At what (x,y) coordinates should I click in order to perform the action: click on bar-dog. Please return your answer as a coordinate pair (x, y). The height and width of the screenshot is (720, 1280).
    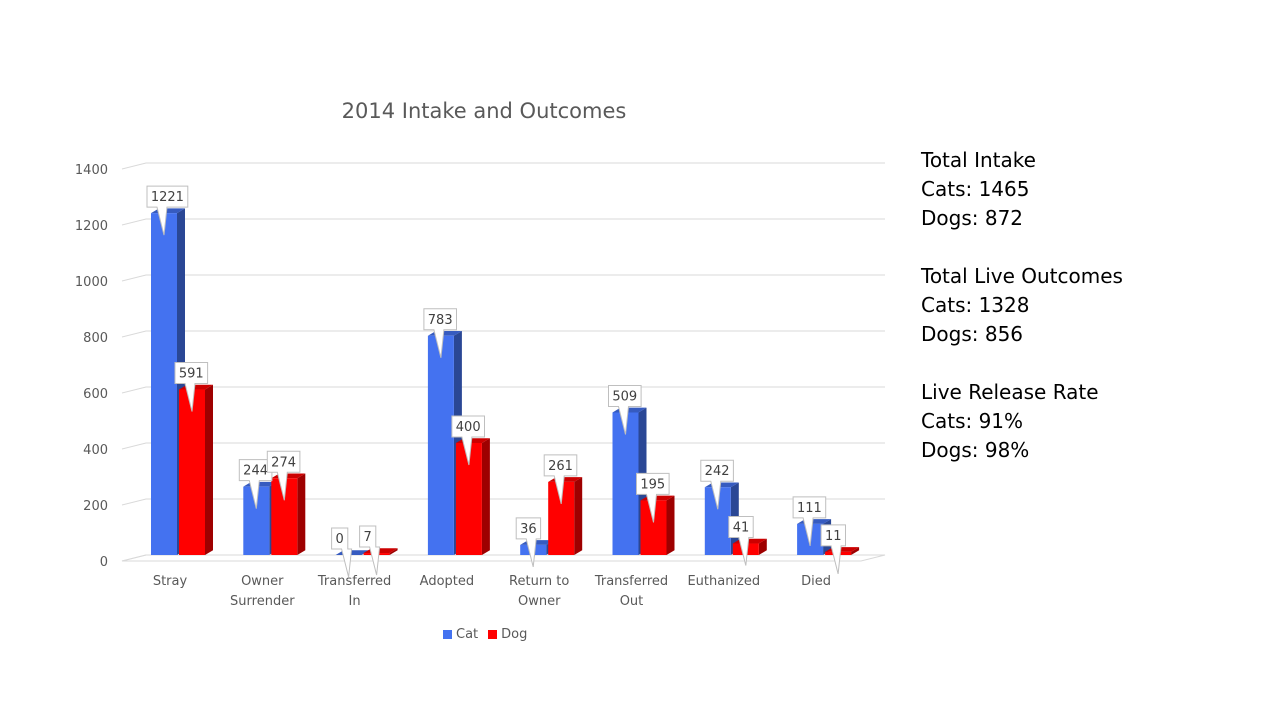
    Looking at the image, I should click on (192, 472).